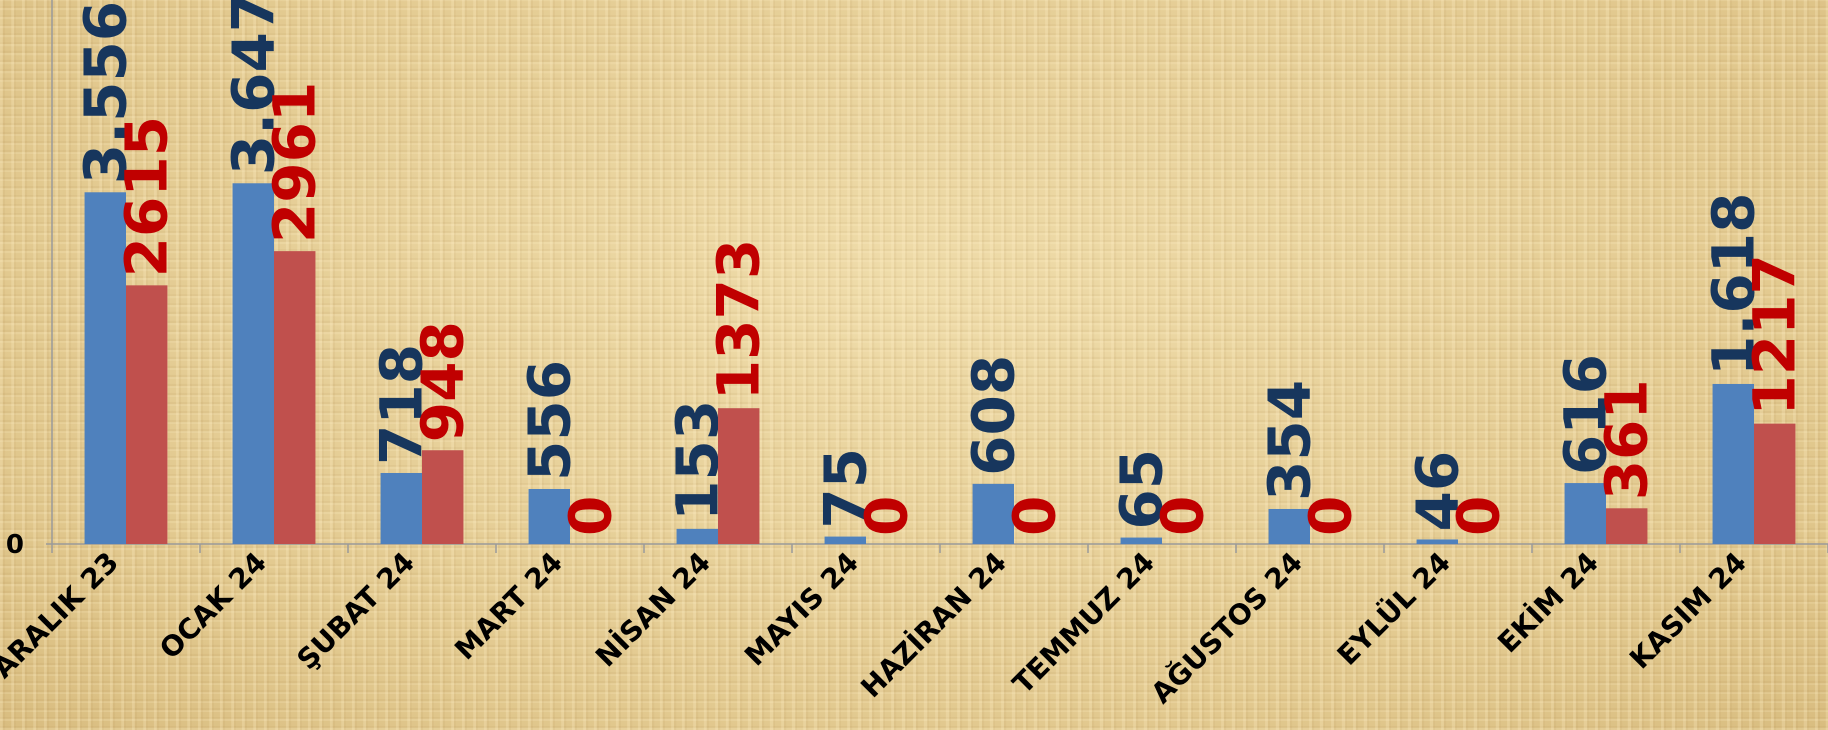 The height and width of the screenshot is (730, 1828). I want to click on value-label: 65, so click(1141, 489).